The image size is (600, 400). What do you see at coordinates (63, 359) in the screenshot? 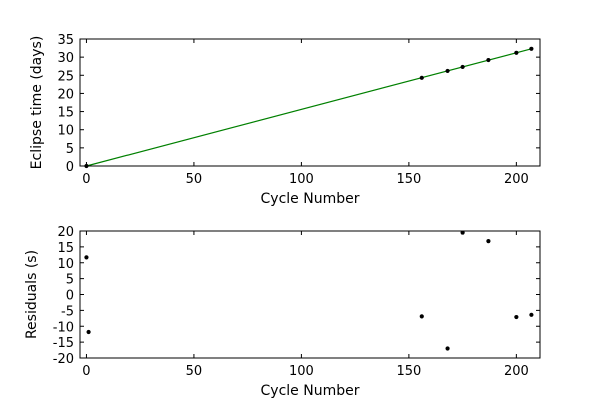
I see `y-tick-label: -20` at bounding box center [63, 359].